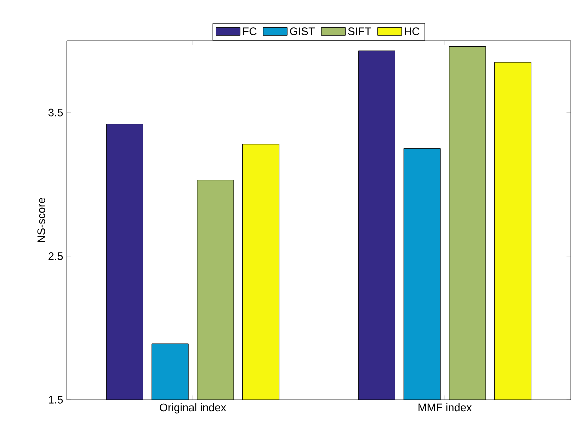 The height and width of the screenshot is (432, 573). I want to click on y-tick-label: 3.5, so click(56, 112).